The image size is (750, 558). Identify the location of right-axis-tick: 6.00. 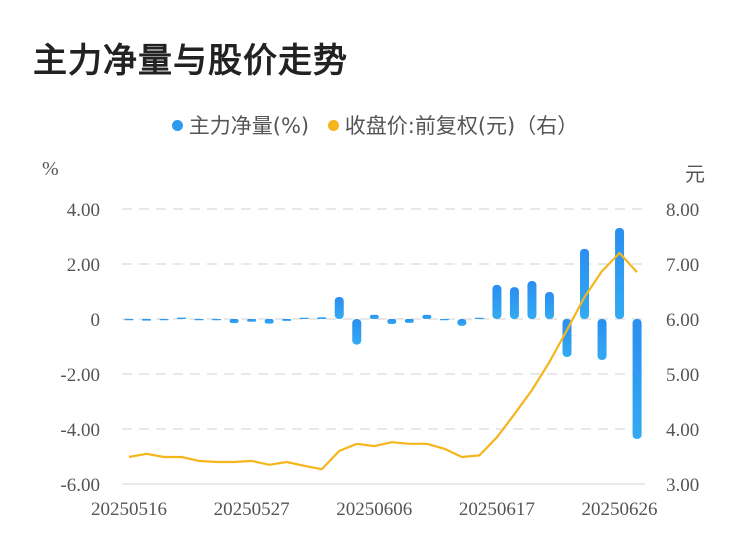
(682, 320).